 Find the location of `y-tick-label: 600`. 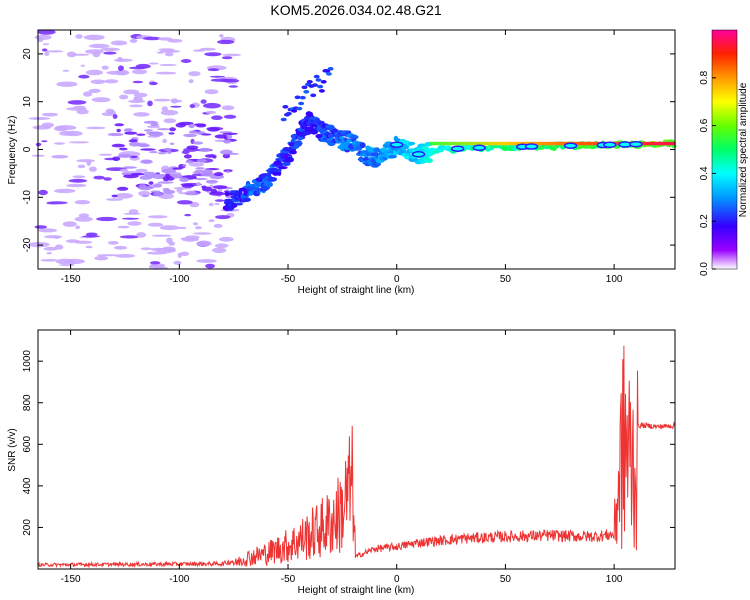

y-tick-label: 600 is located at coordinates (27, 444).